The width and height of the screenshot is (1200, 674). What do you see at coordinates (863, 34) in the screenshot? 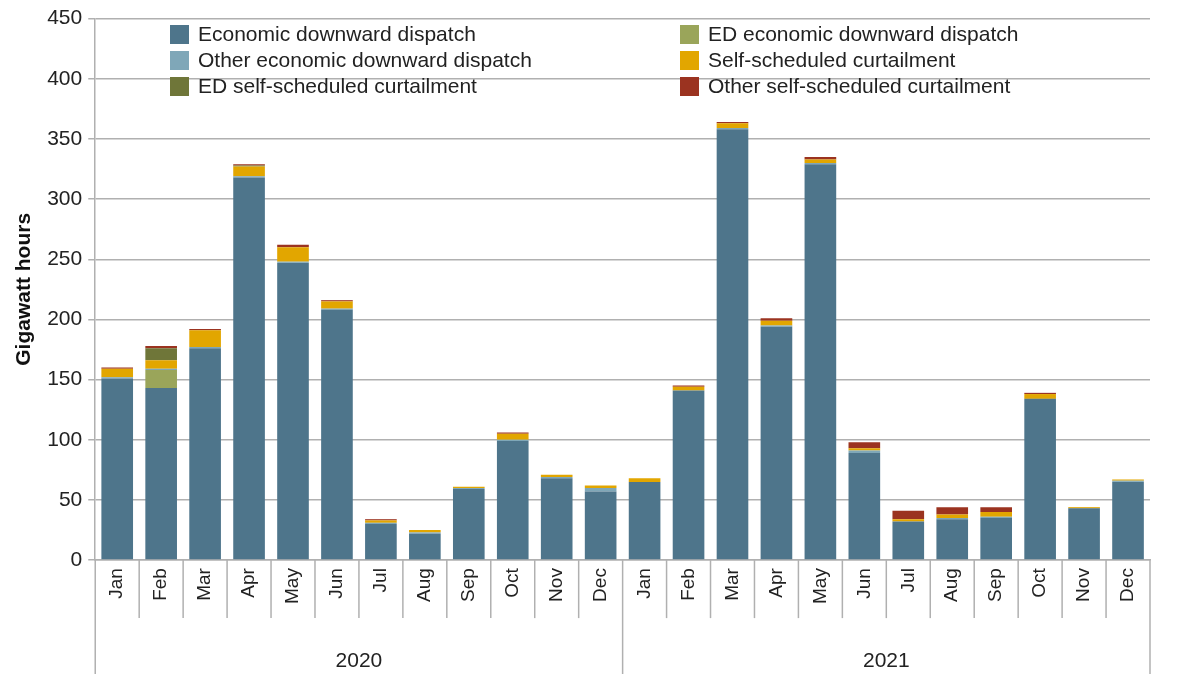
I see `legend-label: ED economic downward dispatch` at bounding box center [863, 34].